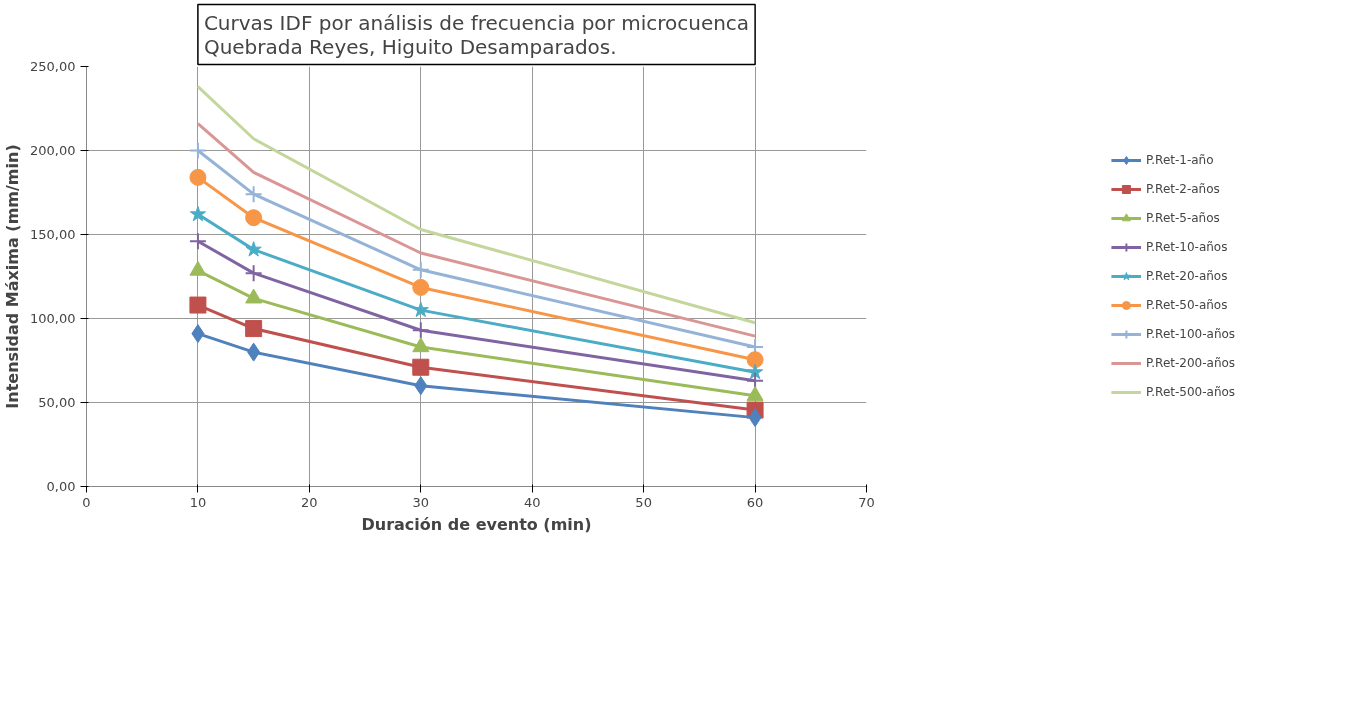  What do you see at coordinates (53, 150) in the screenshot?
I see `y-tick-label: 200,00` at bounding box center [53, 150].